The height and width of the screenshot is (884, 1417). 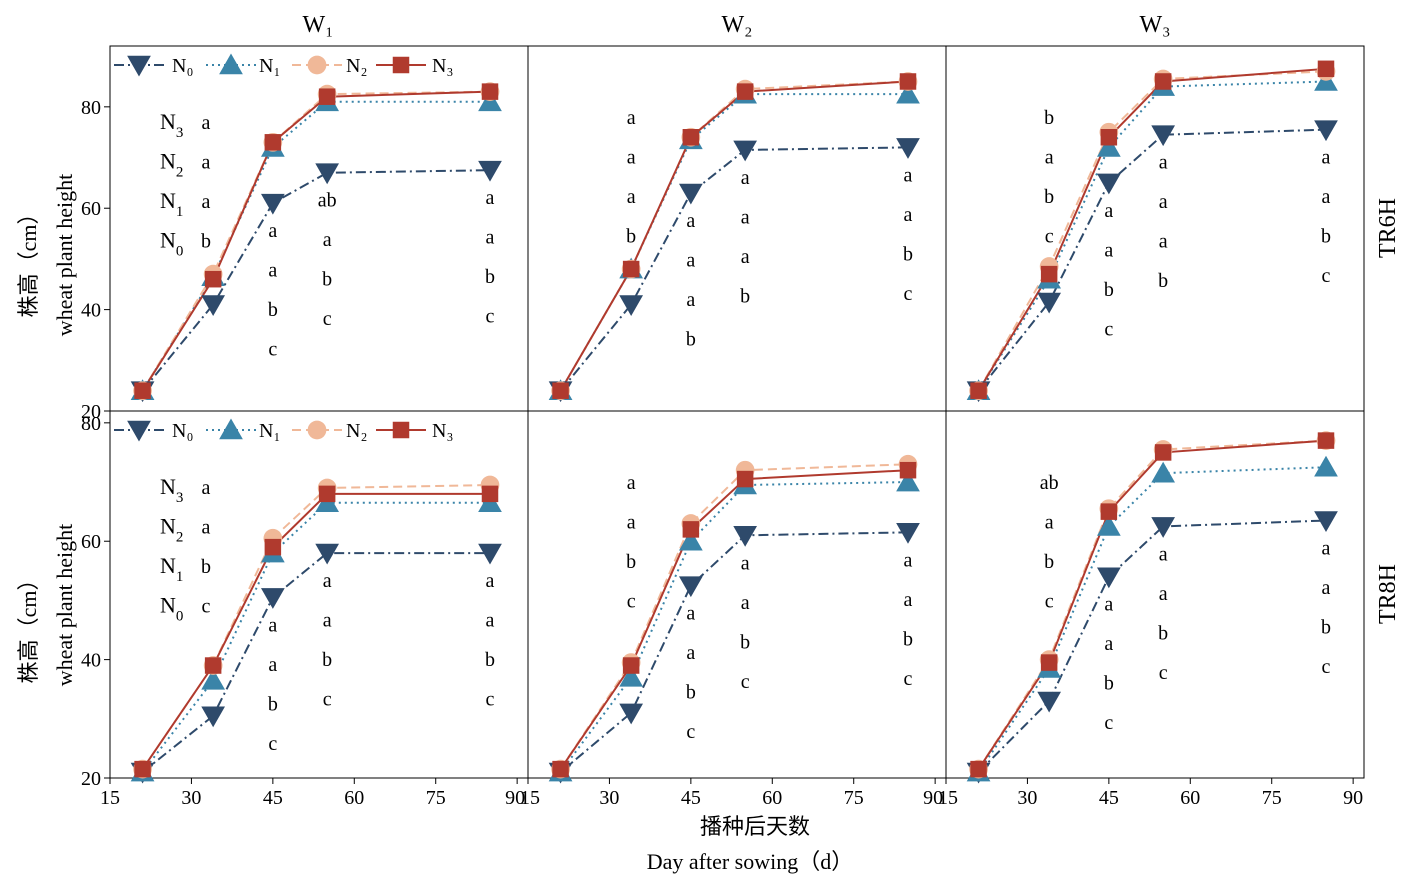 I want to click on y-axis-title-en-bottom: wheat plant height, so click(x=64, y=605).